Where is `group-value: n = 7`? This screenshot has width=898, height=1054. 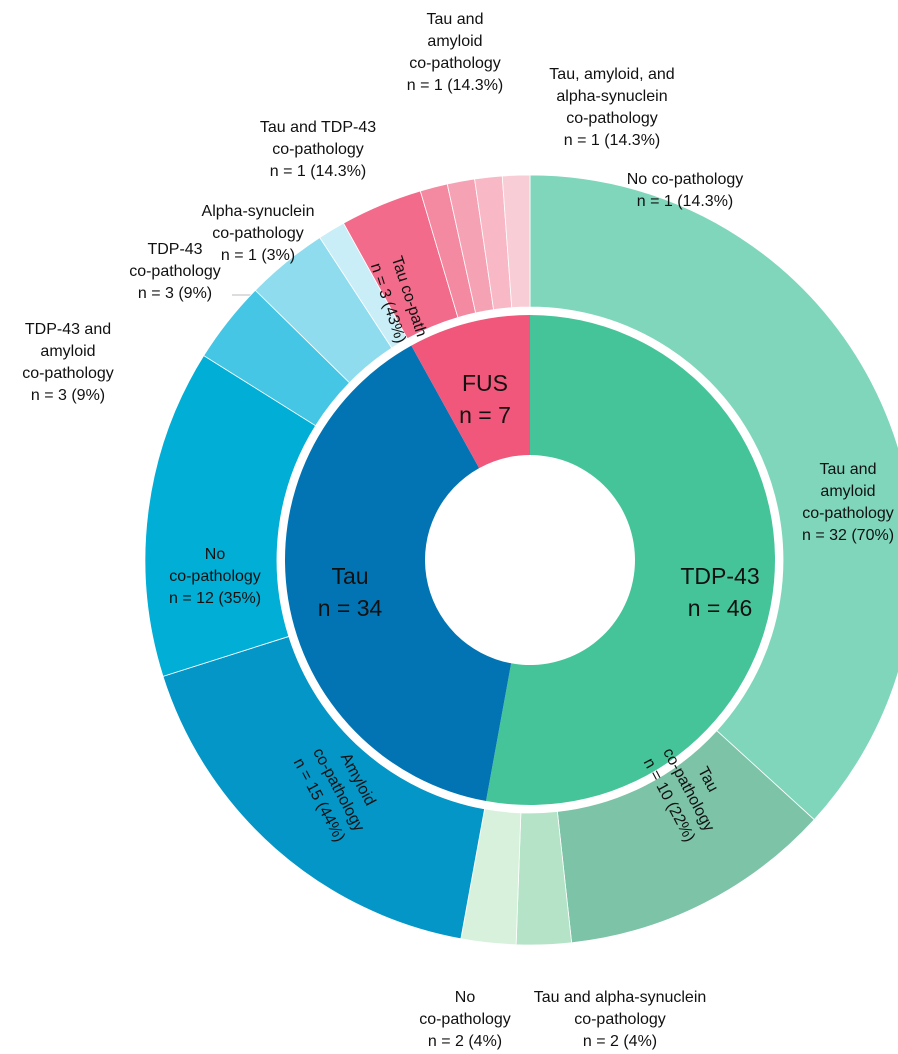
group-value: n = 7 is located at coordinates (485, 415).